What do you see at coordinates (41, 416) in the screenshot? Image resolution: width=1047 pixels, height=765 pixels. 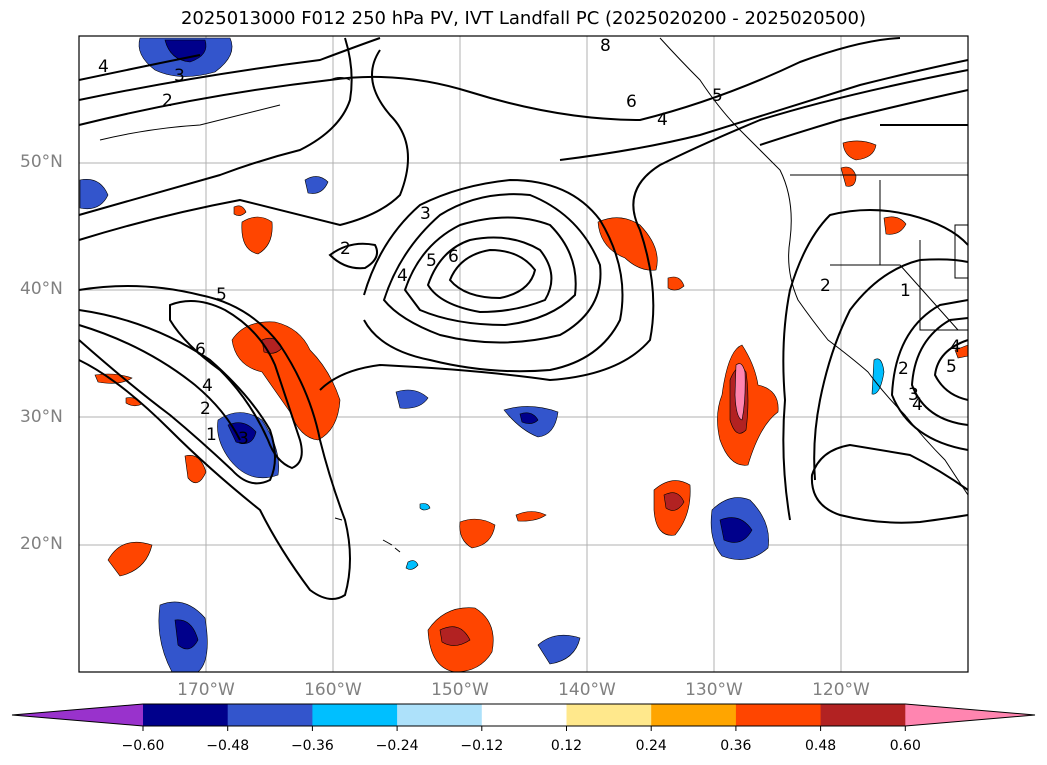 I see `latitude-tick-label: 30°N` at bounding box center [41, 416].